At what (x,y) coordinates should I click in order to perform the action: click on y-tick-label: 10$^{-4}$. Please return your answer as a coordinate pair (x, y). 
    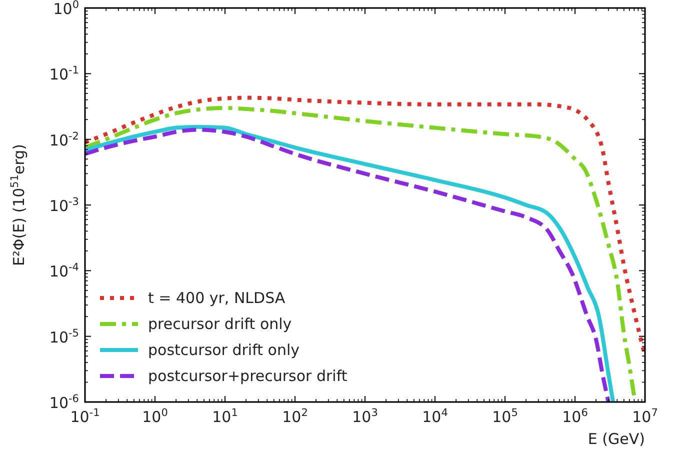
    Looking at the image, I should click on (64, 271).